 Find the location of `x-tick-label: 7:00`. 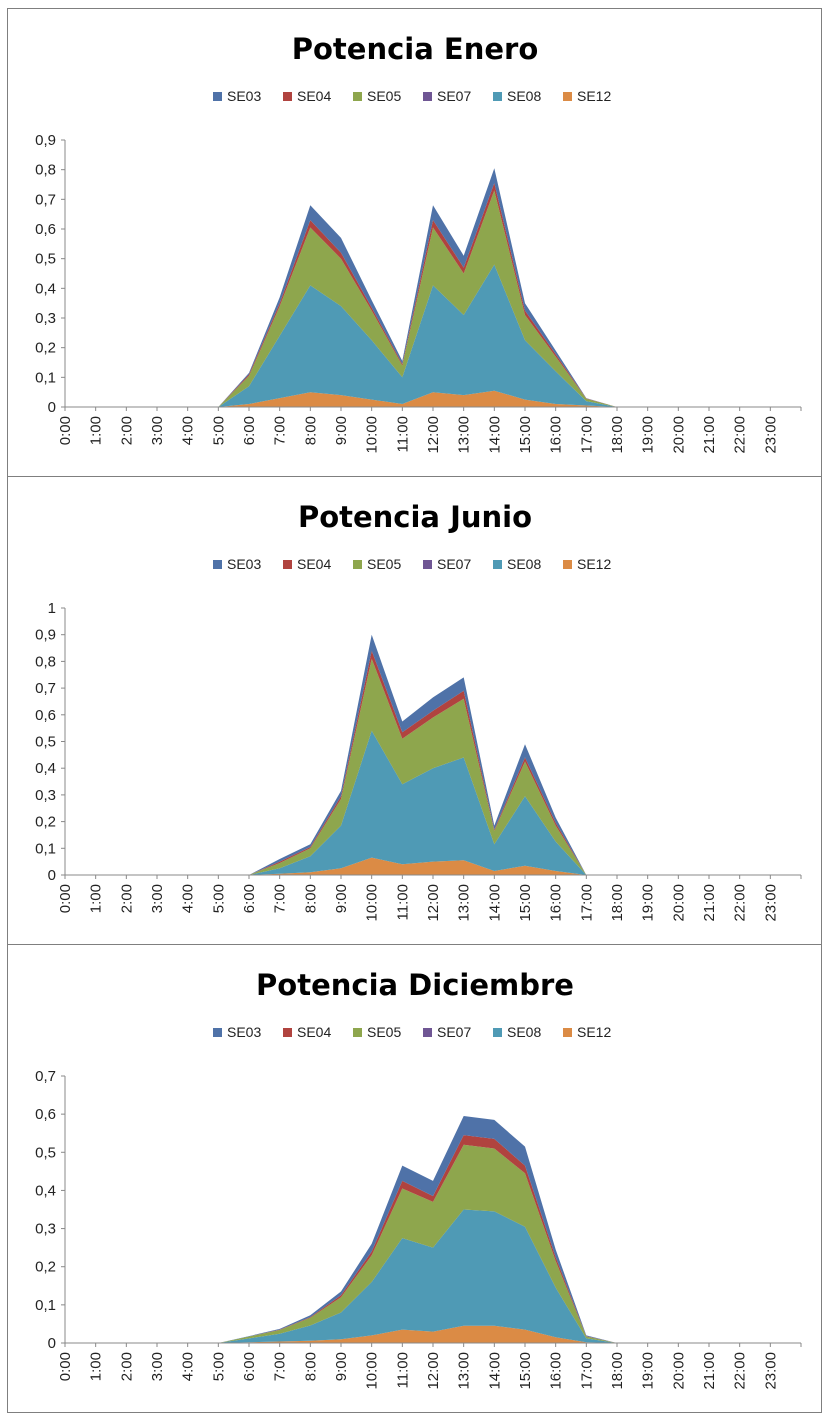

x-tick-label: 7:00 is located at coordinates (280, 430).